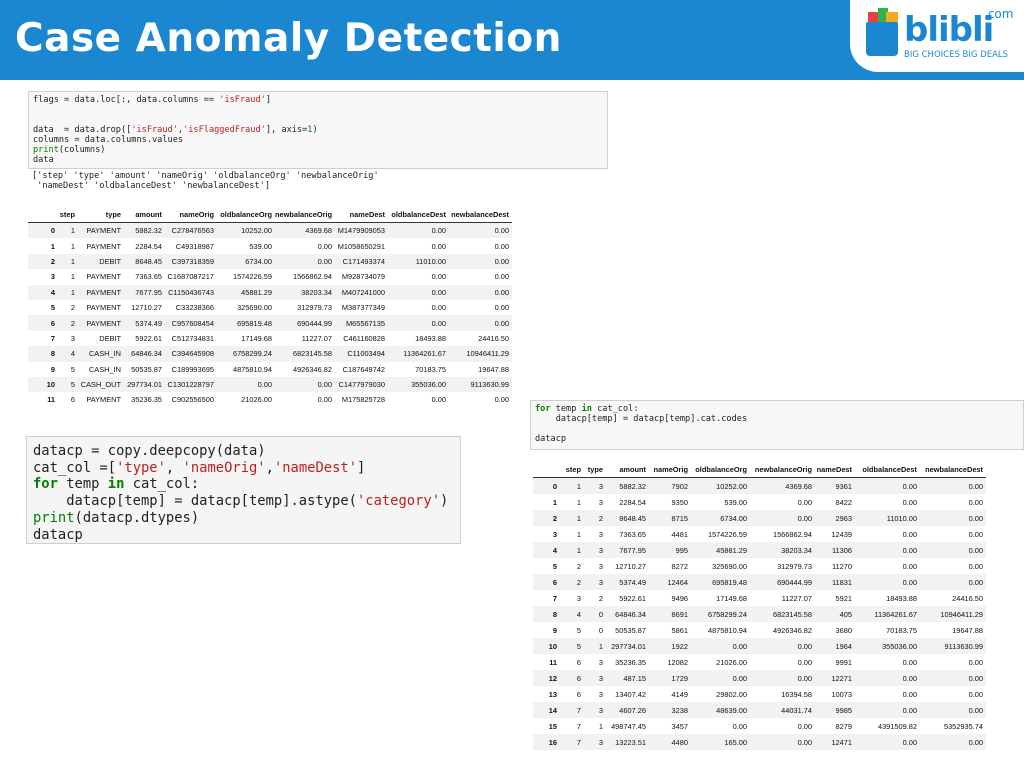 This screenshot has height=768, width=1024. I want to click on logo-tagline: BIG CHOICES BIG DEALS, so click(956, 55).